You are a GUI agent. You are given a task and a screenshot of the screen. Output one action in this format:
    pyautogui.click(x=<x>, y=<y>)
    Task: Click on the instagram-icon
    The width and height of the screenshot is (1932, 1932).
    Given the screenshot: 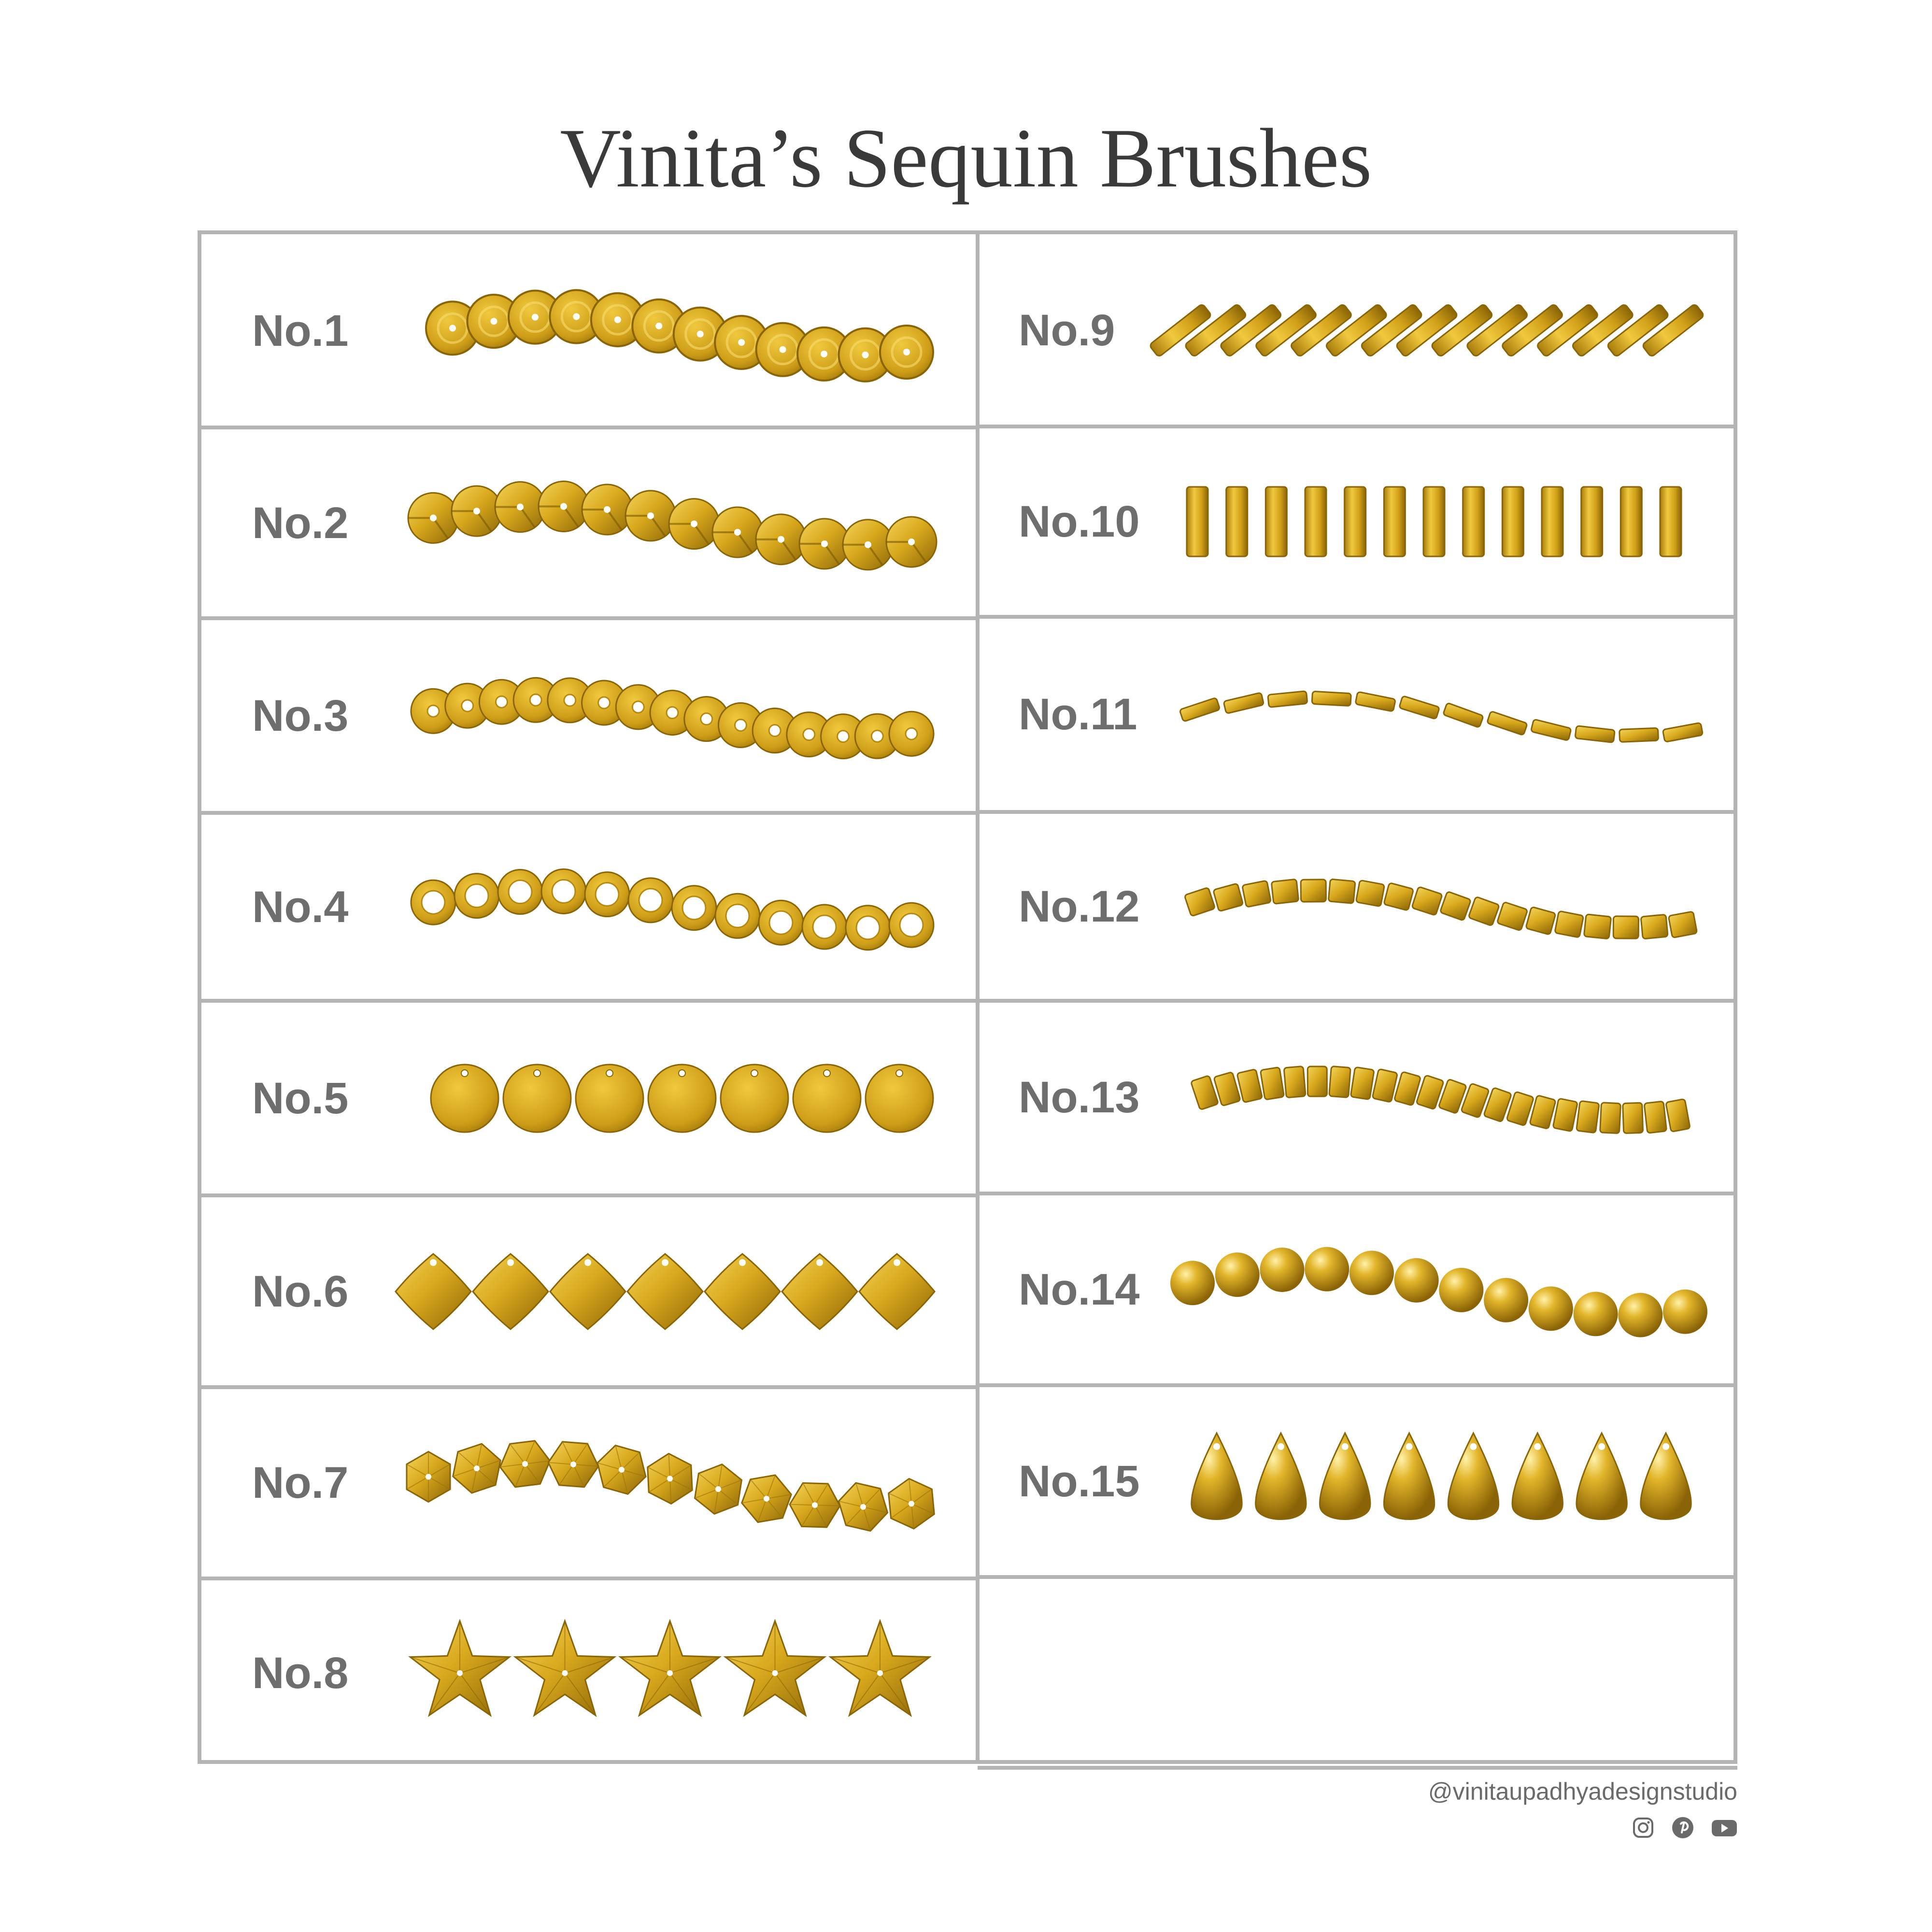 What is the action you would take?
    pyautogui.click(x=1643, y=1827)
    